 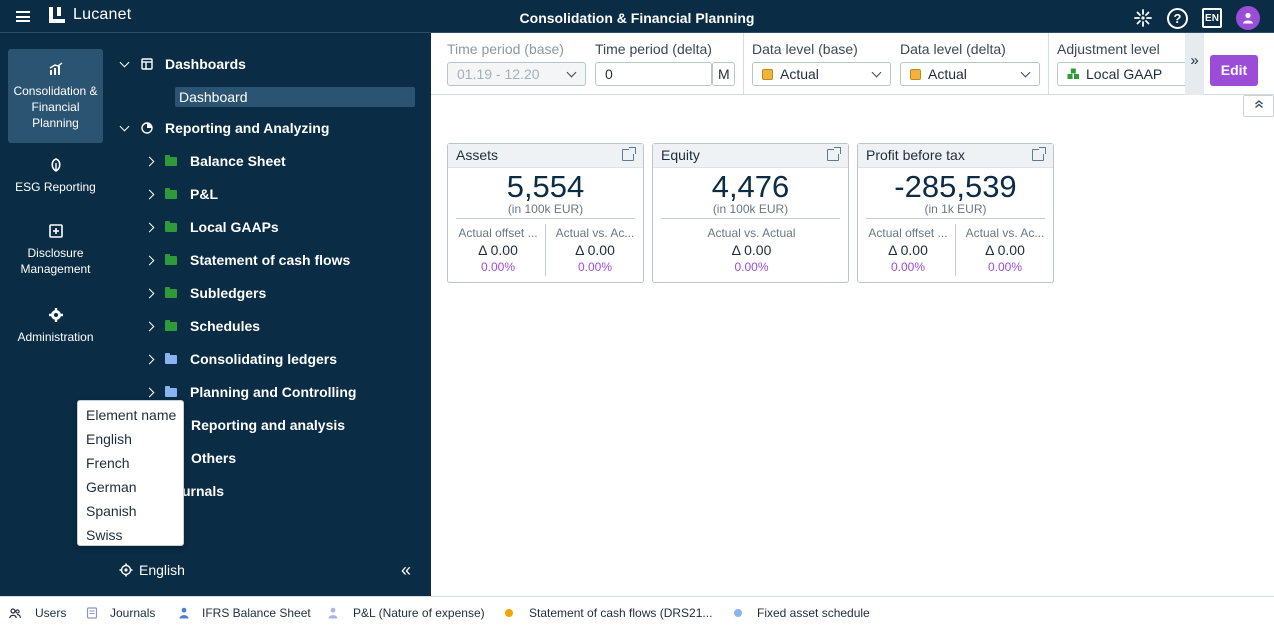 What do you see at coordinates (182, 64) in the screenshot?
I see `tree-node-dashboards: Dashboards` at bounding box center [182, 64].